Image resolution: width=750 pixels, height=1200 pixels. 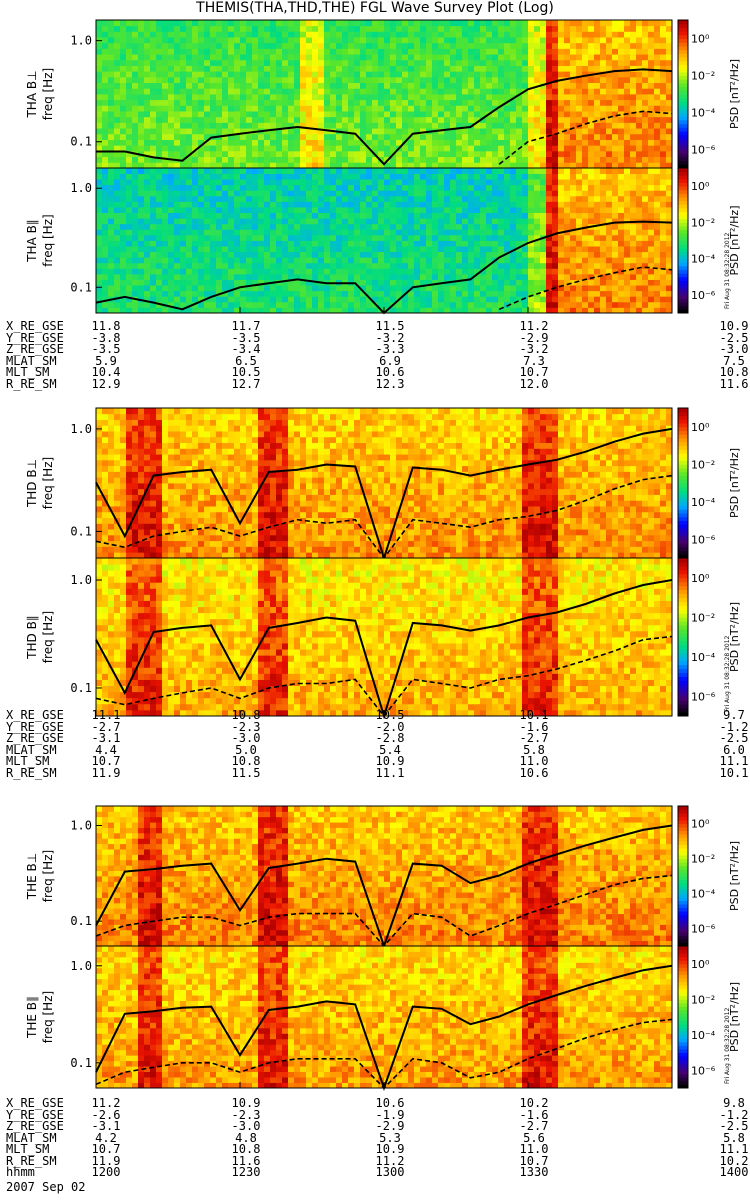 What do you see at coordinates (246, 349) in the screenshot?
I see `ephemeris-value: -3.4` at bounding box center [246, 349].